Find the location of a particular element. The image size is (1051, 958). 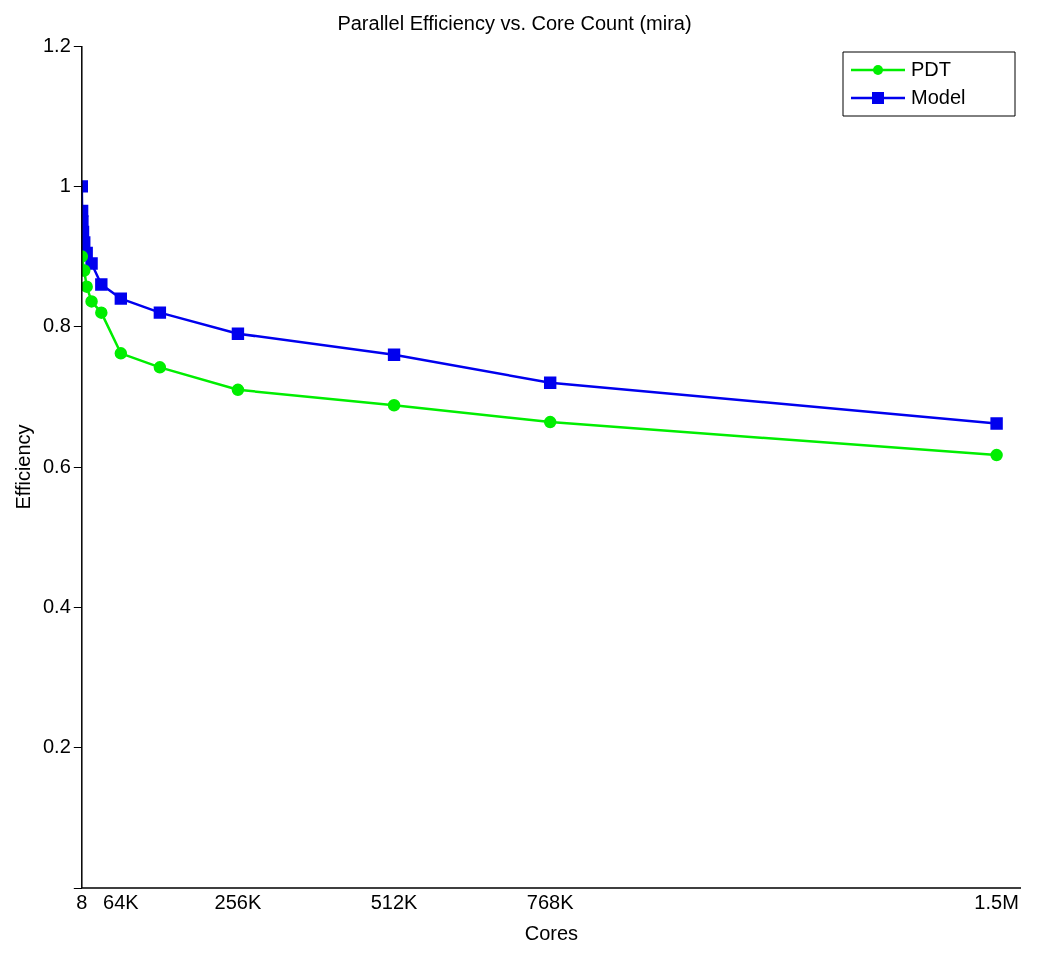

legend-label: Model is located at coordinates (938, 96).